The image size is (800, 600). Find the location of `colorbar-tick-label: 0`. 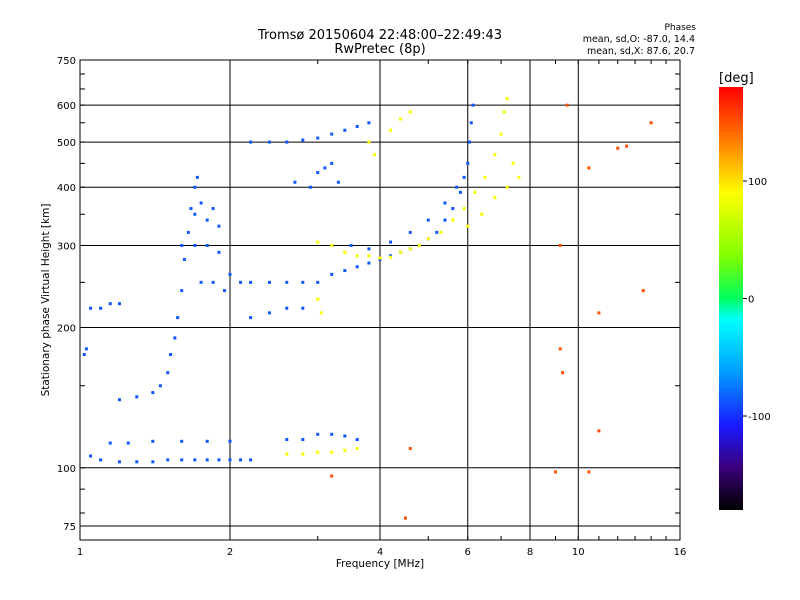

colorbar-tick-label: 0 is located at coordinates (751, 300).